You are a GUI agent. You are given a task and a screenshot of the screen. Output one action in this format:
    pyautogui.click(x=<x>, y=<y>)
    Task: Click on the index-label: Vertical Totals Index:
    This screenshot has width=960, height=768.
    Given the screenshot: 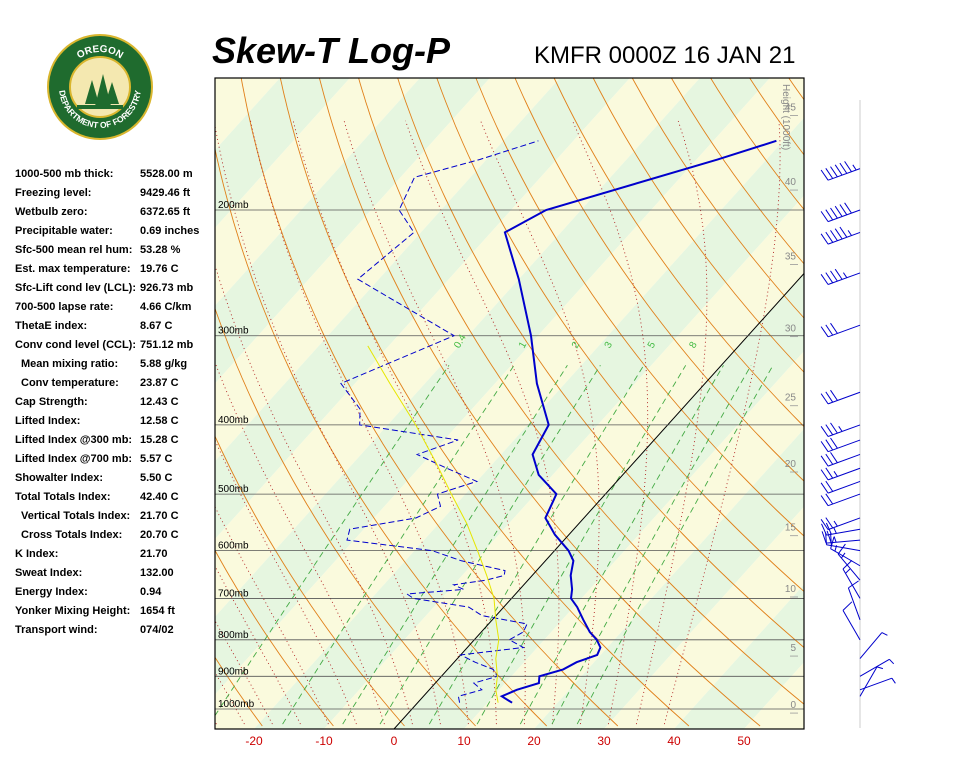 What is the action you would take?
    pyautogui.click(x=76, y=516)
    